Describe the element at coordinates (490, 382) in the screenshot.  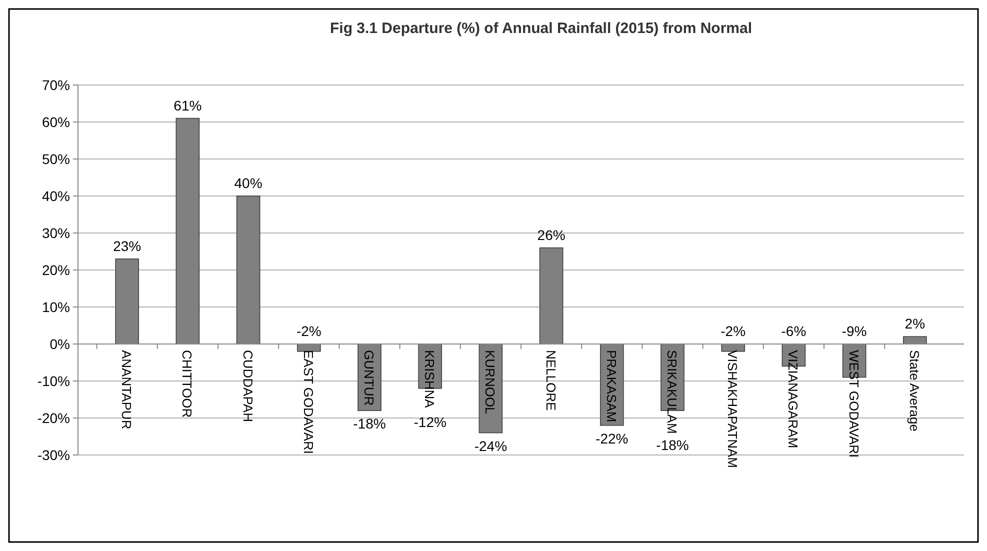
I see `x-tick-label: KURNOOL` at that location.